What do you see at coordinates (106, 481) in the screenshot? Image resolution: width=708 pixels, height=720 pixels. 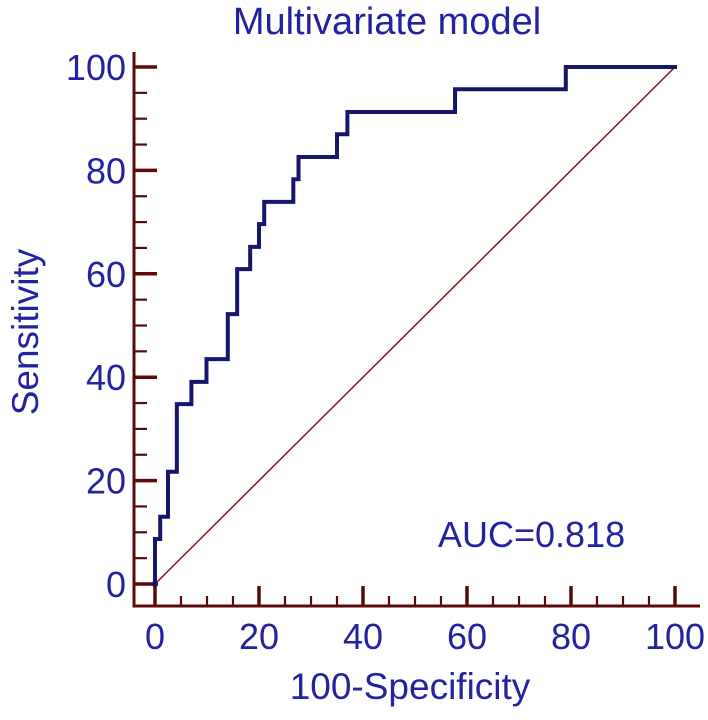 I see `y-tick-label: 20` at bounding box center [106, 481].